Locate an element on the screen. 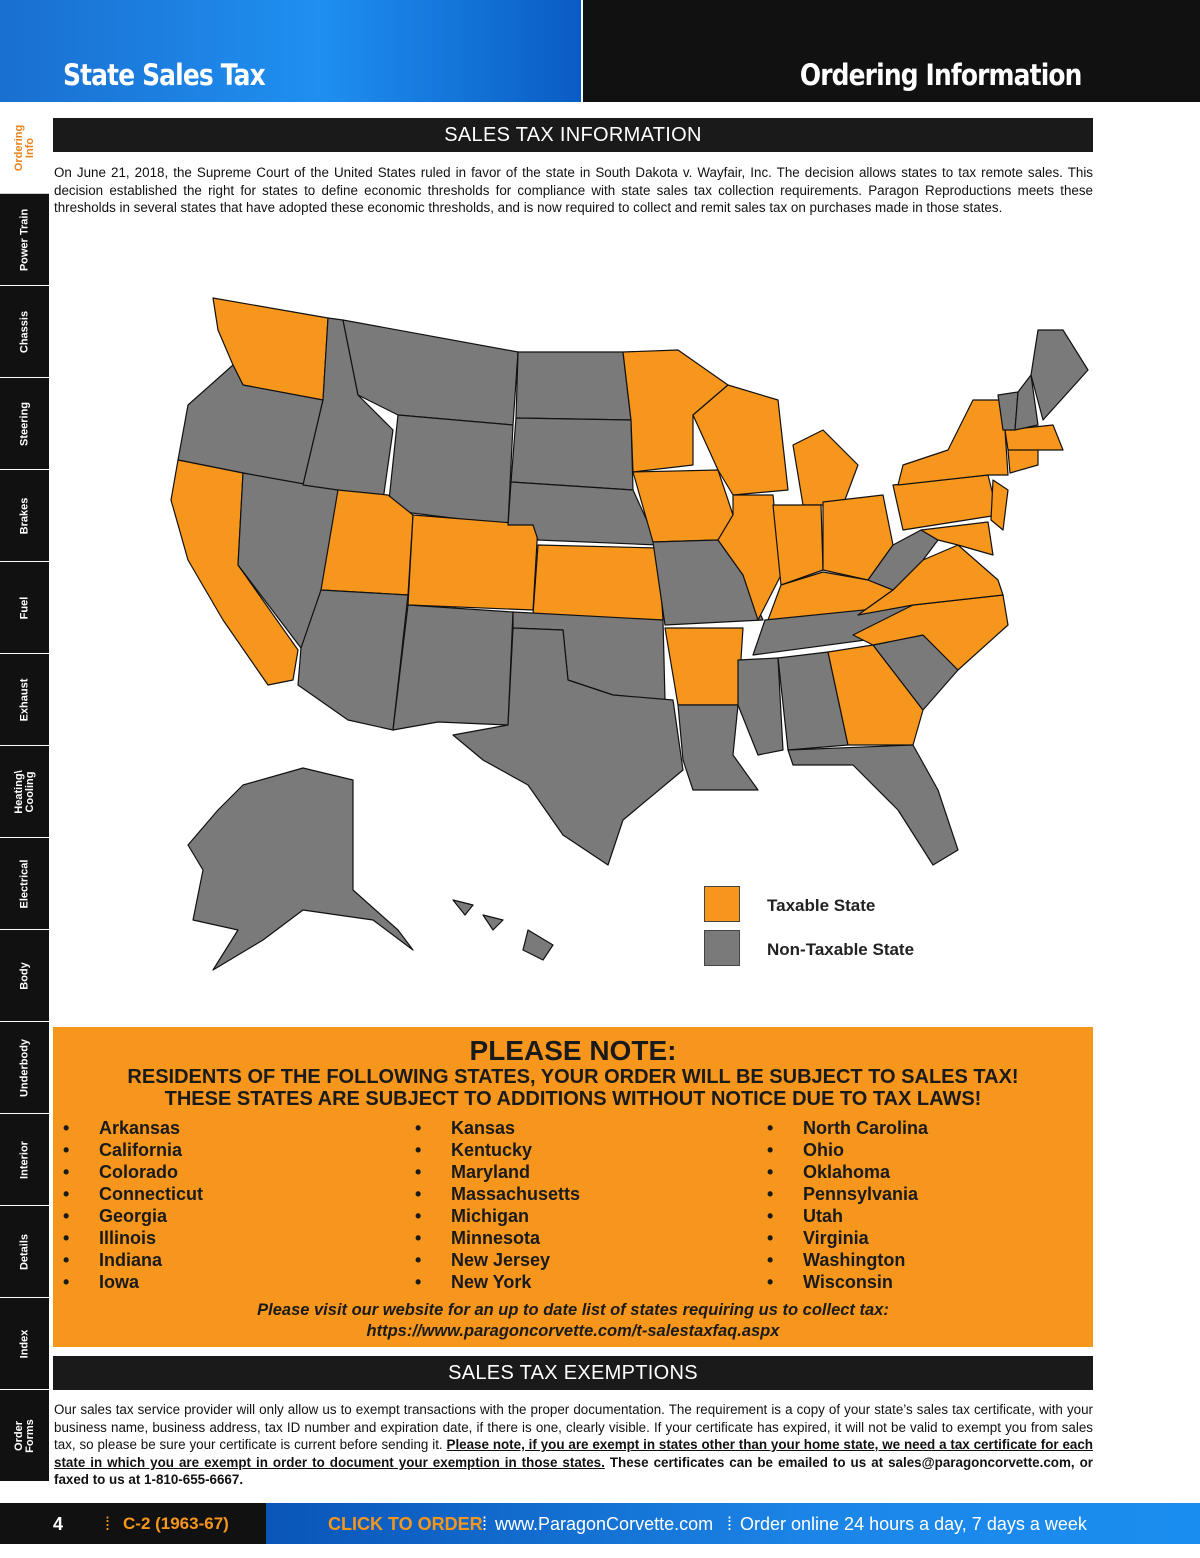 Image resolution: width=1200 pixels, height=1558 pixels. tab-order-forms: Order Forms is located at coordinates (24, 1436).